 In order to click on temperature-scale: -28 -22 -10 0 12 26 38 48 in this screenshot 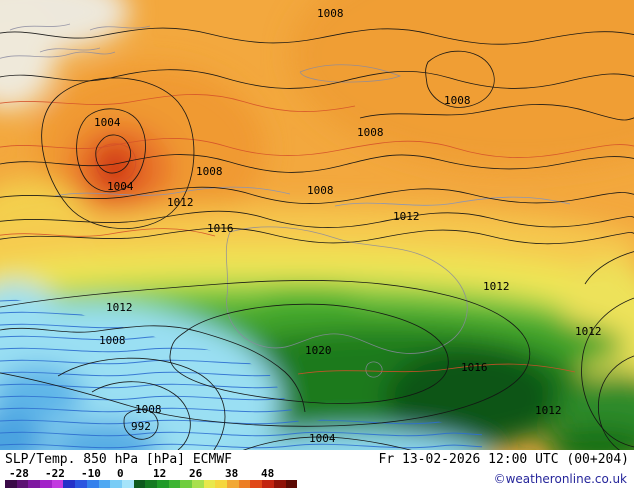, I will do `click(151, 478)`.